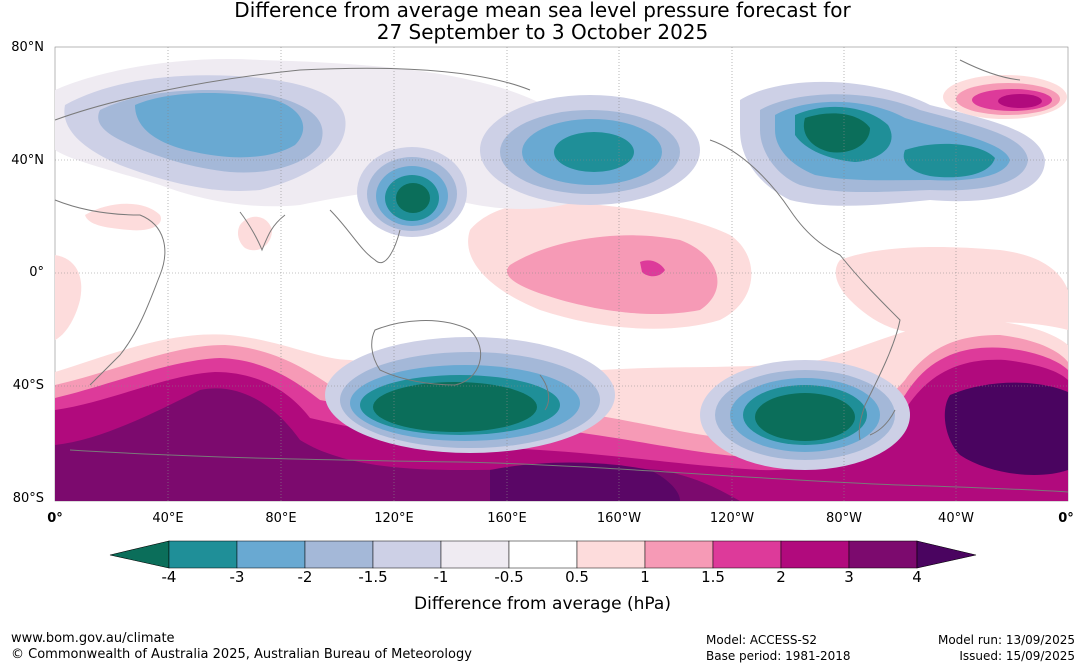 Image resolution: width=1085 pixels, height=667 pixels. What do you see at coordinates (778, 656) in the screenshot?
I see `footer-base-period: Base period: 1981-2018` at bounding box center [778, 656].